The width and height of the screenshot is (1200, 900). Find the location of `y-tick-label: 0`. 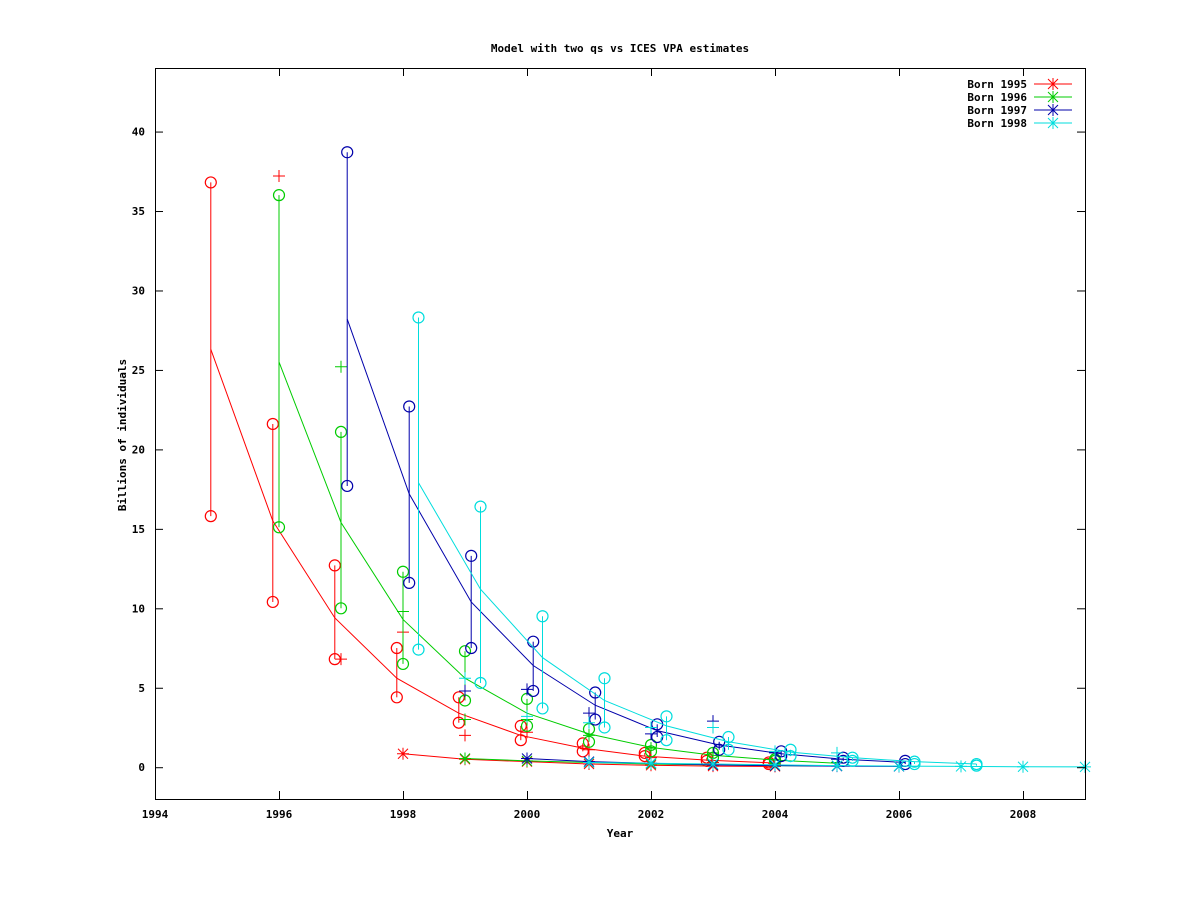

y-tick-label: 0 is located at coordinates (141, 767).